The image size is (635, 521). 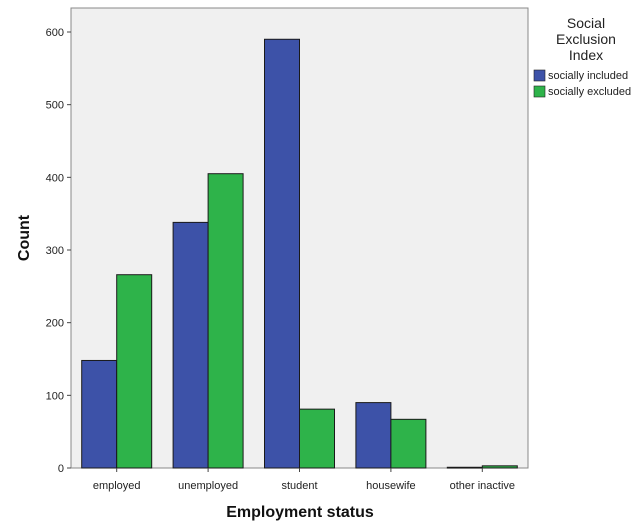 I want to click on y-axis: 0 100 200 300 400 500 600, so click(x=58, y=251).